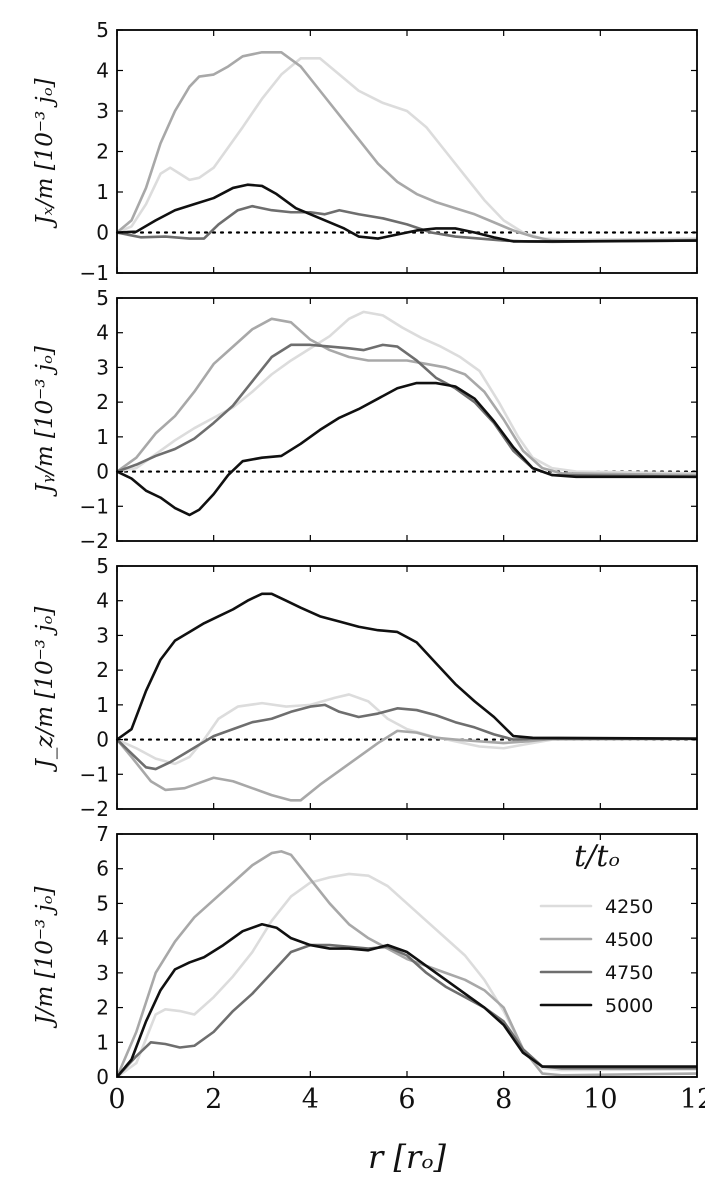 This screenshot has height=1189, width=705. What do you see at coordinates (45, 421) in the screenshot?
I see `y-axis-label: Jᵧ/m [10⁻³ jₒ]` at bounding box center [45, 421].